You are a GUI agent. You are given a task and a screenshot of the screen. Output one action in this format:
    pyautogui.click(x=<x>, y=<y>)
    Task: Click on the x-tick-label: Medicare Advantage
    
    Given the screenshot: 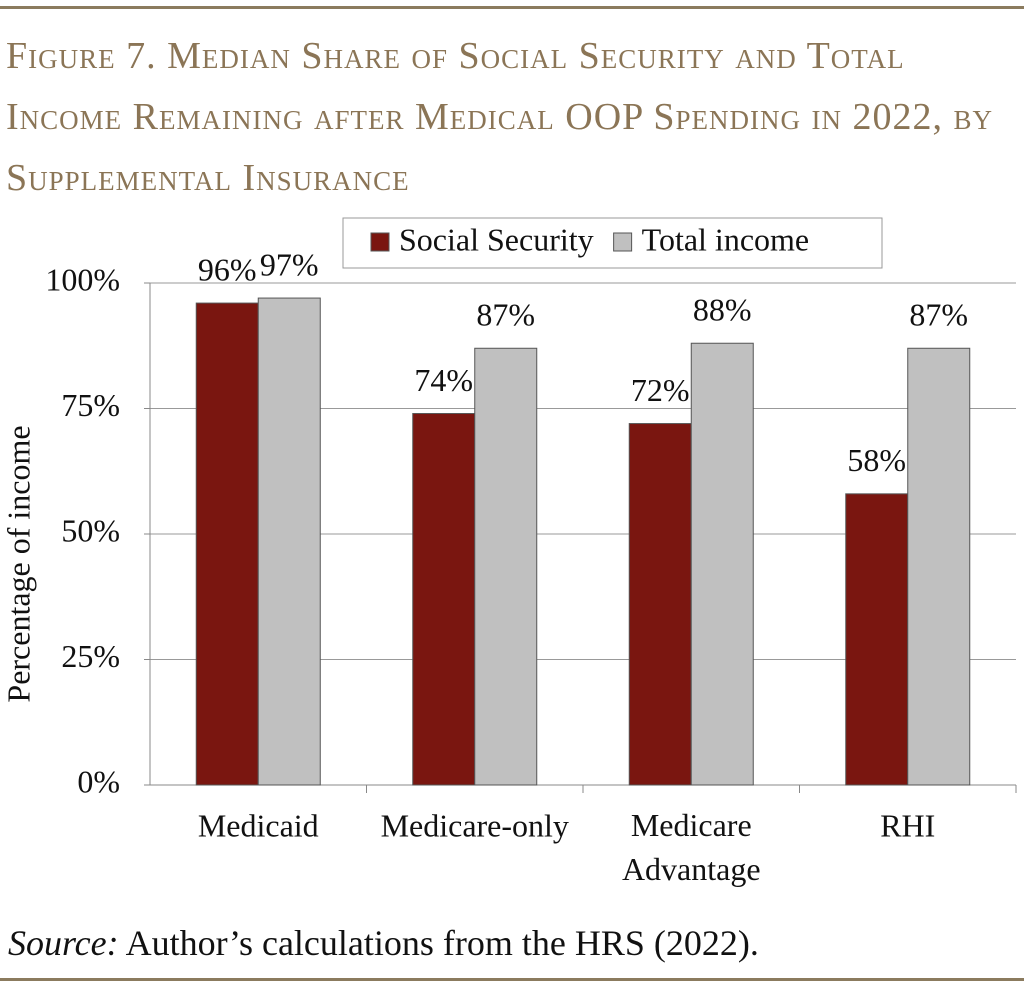 What is the action you would take?
    pyautogui.click(x=691, y=847)
    